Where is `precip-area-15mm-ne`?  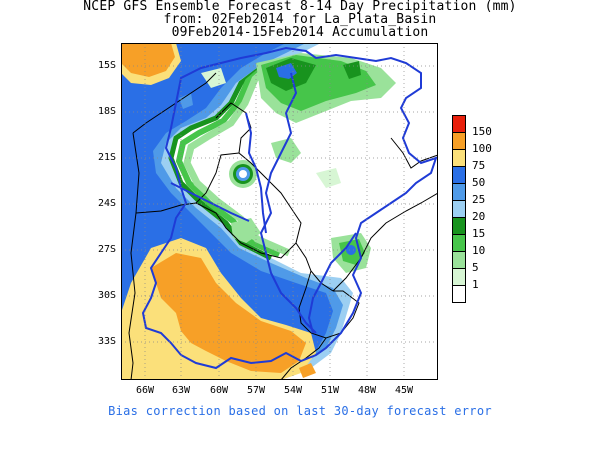 precip-area-15mm-ne is located at coordinates (352, 70).